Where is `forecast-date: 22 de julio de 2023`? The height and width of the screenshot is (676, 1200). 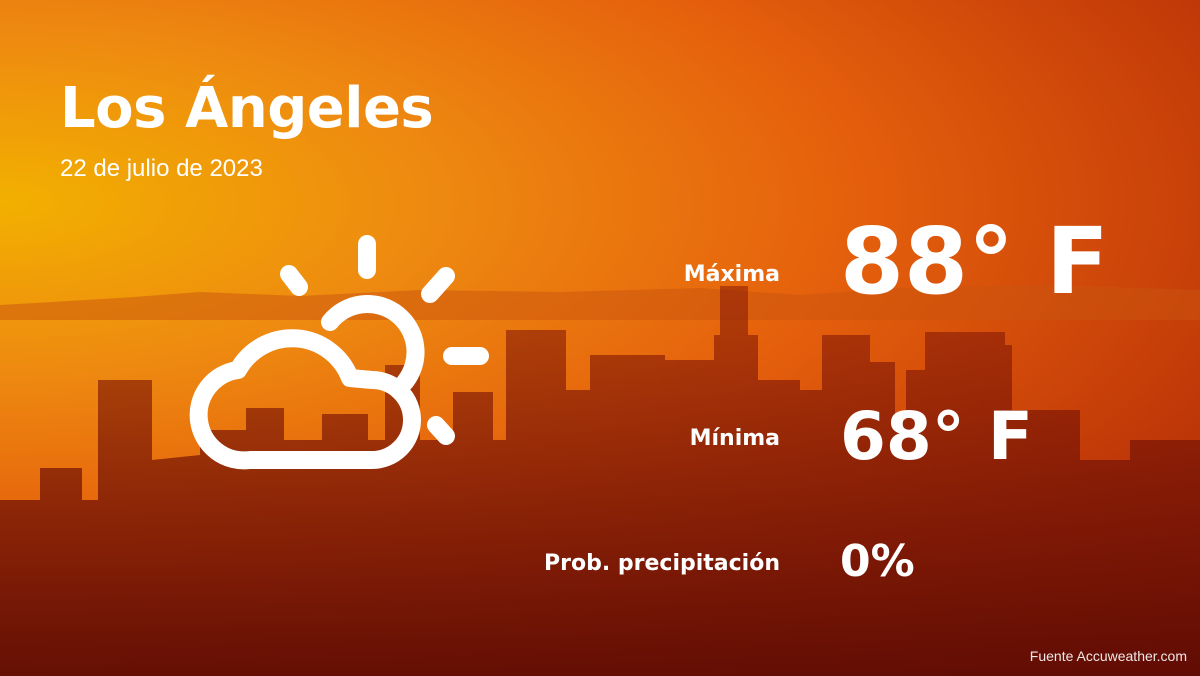 forecast-date: 22 de julio de 2023 is located at coordinates (161, 168).